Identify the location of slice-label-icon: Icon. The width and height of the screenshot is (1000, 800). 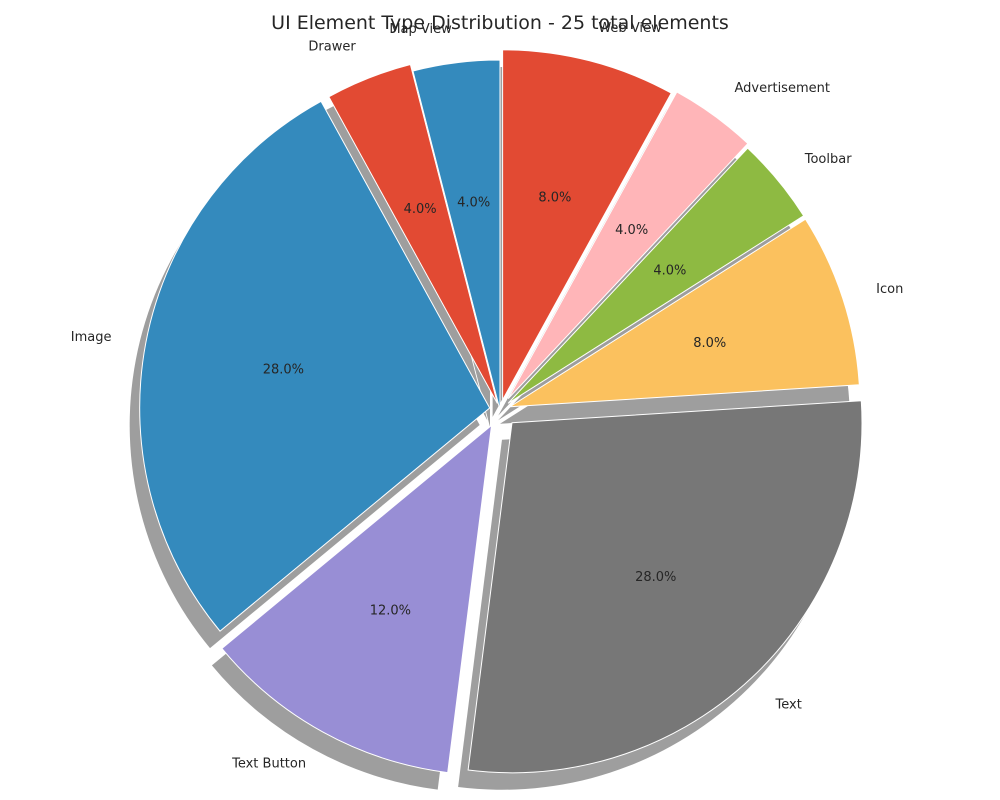
(889, 289).